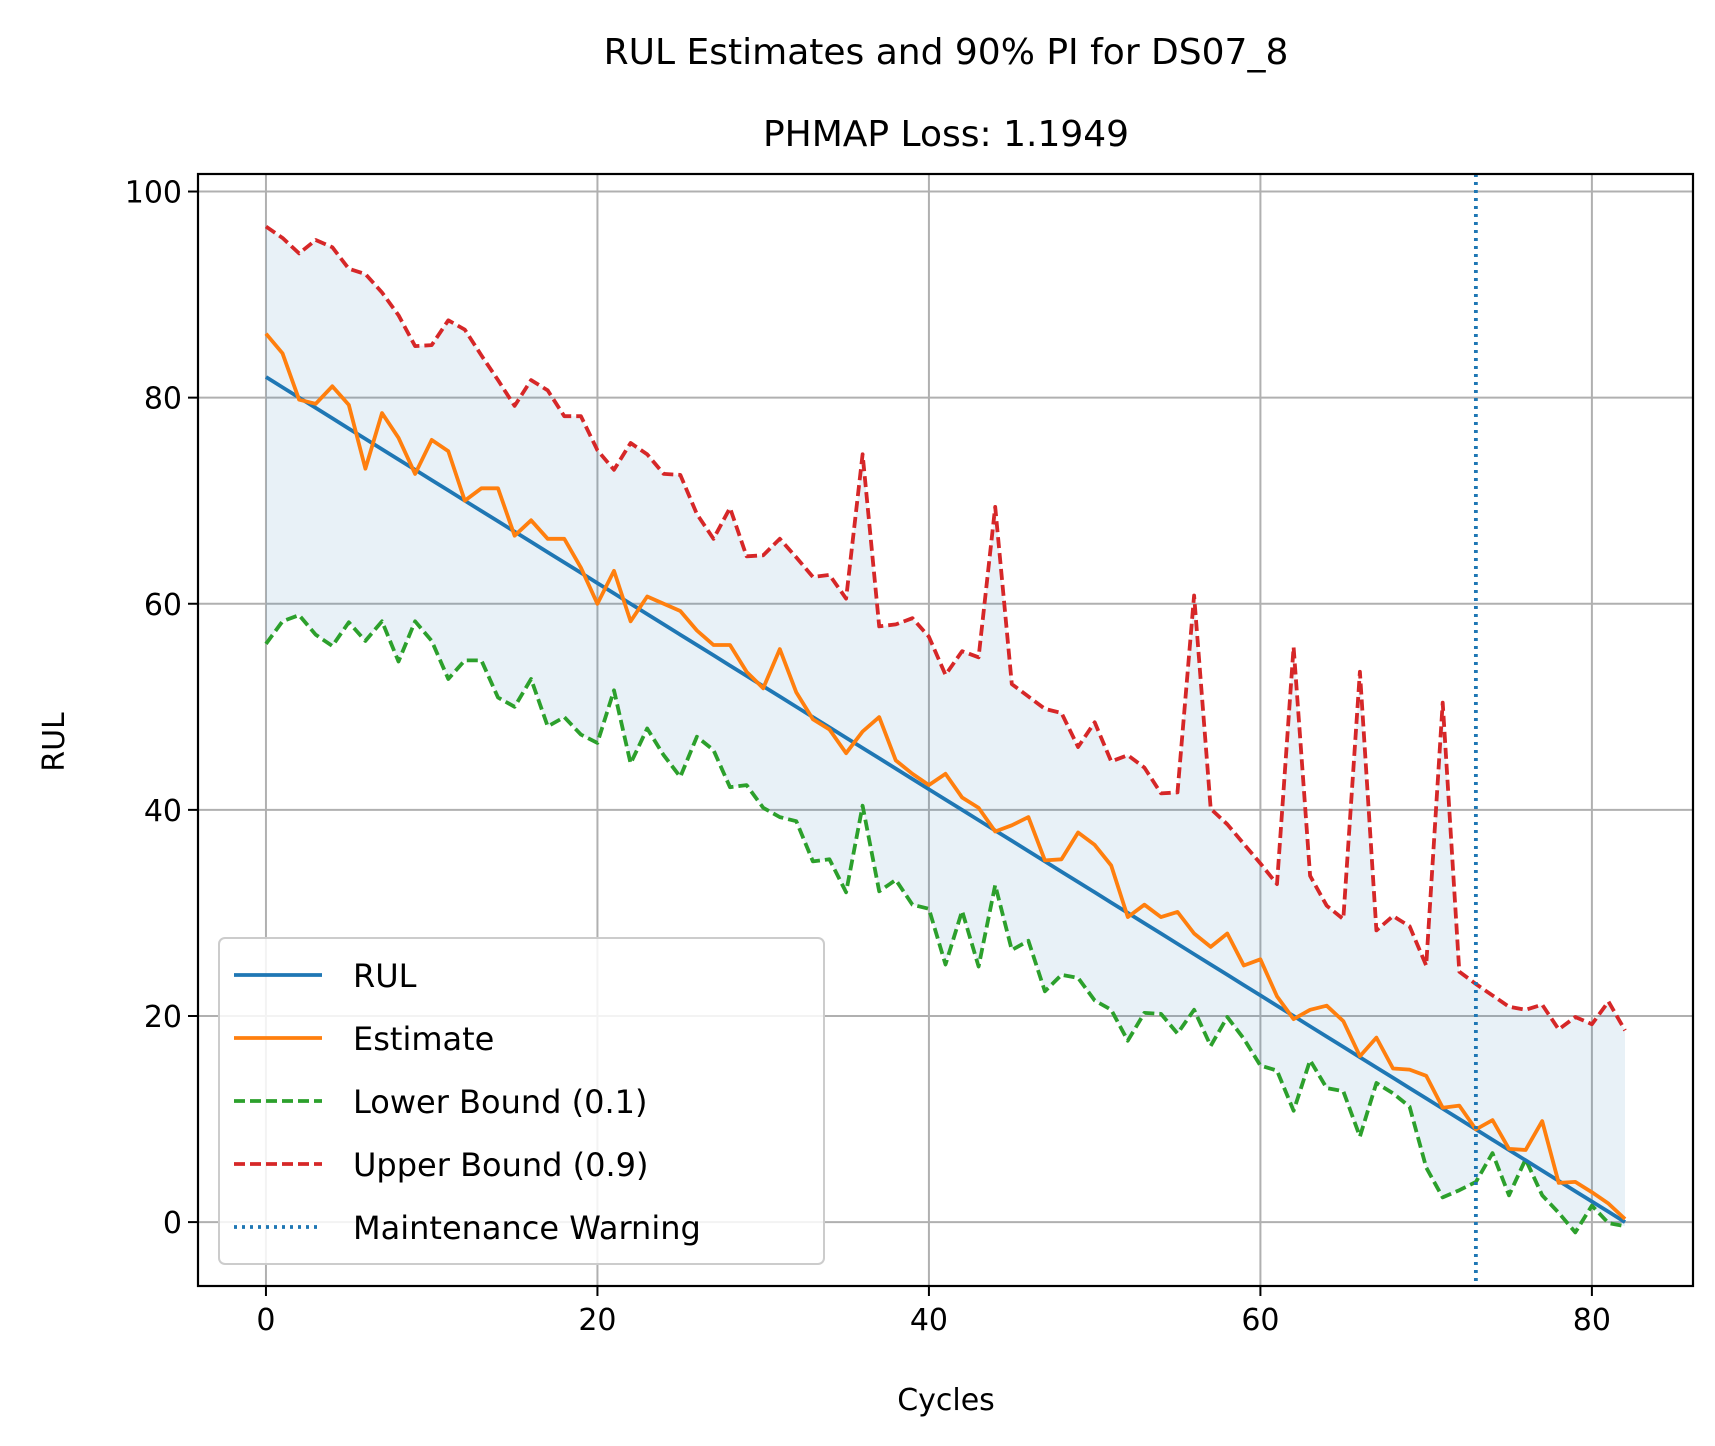 The image size is (1715, 1446). I want to click on x-tick-label-3: 60, so click(1260, 1320).